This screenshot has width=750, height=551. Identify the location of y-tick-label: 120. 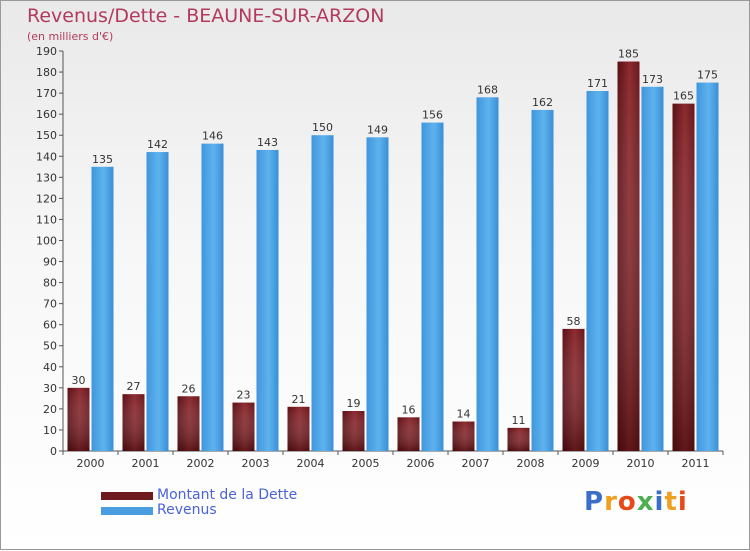
(46, 198).